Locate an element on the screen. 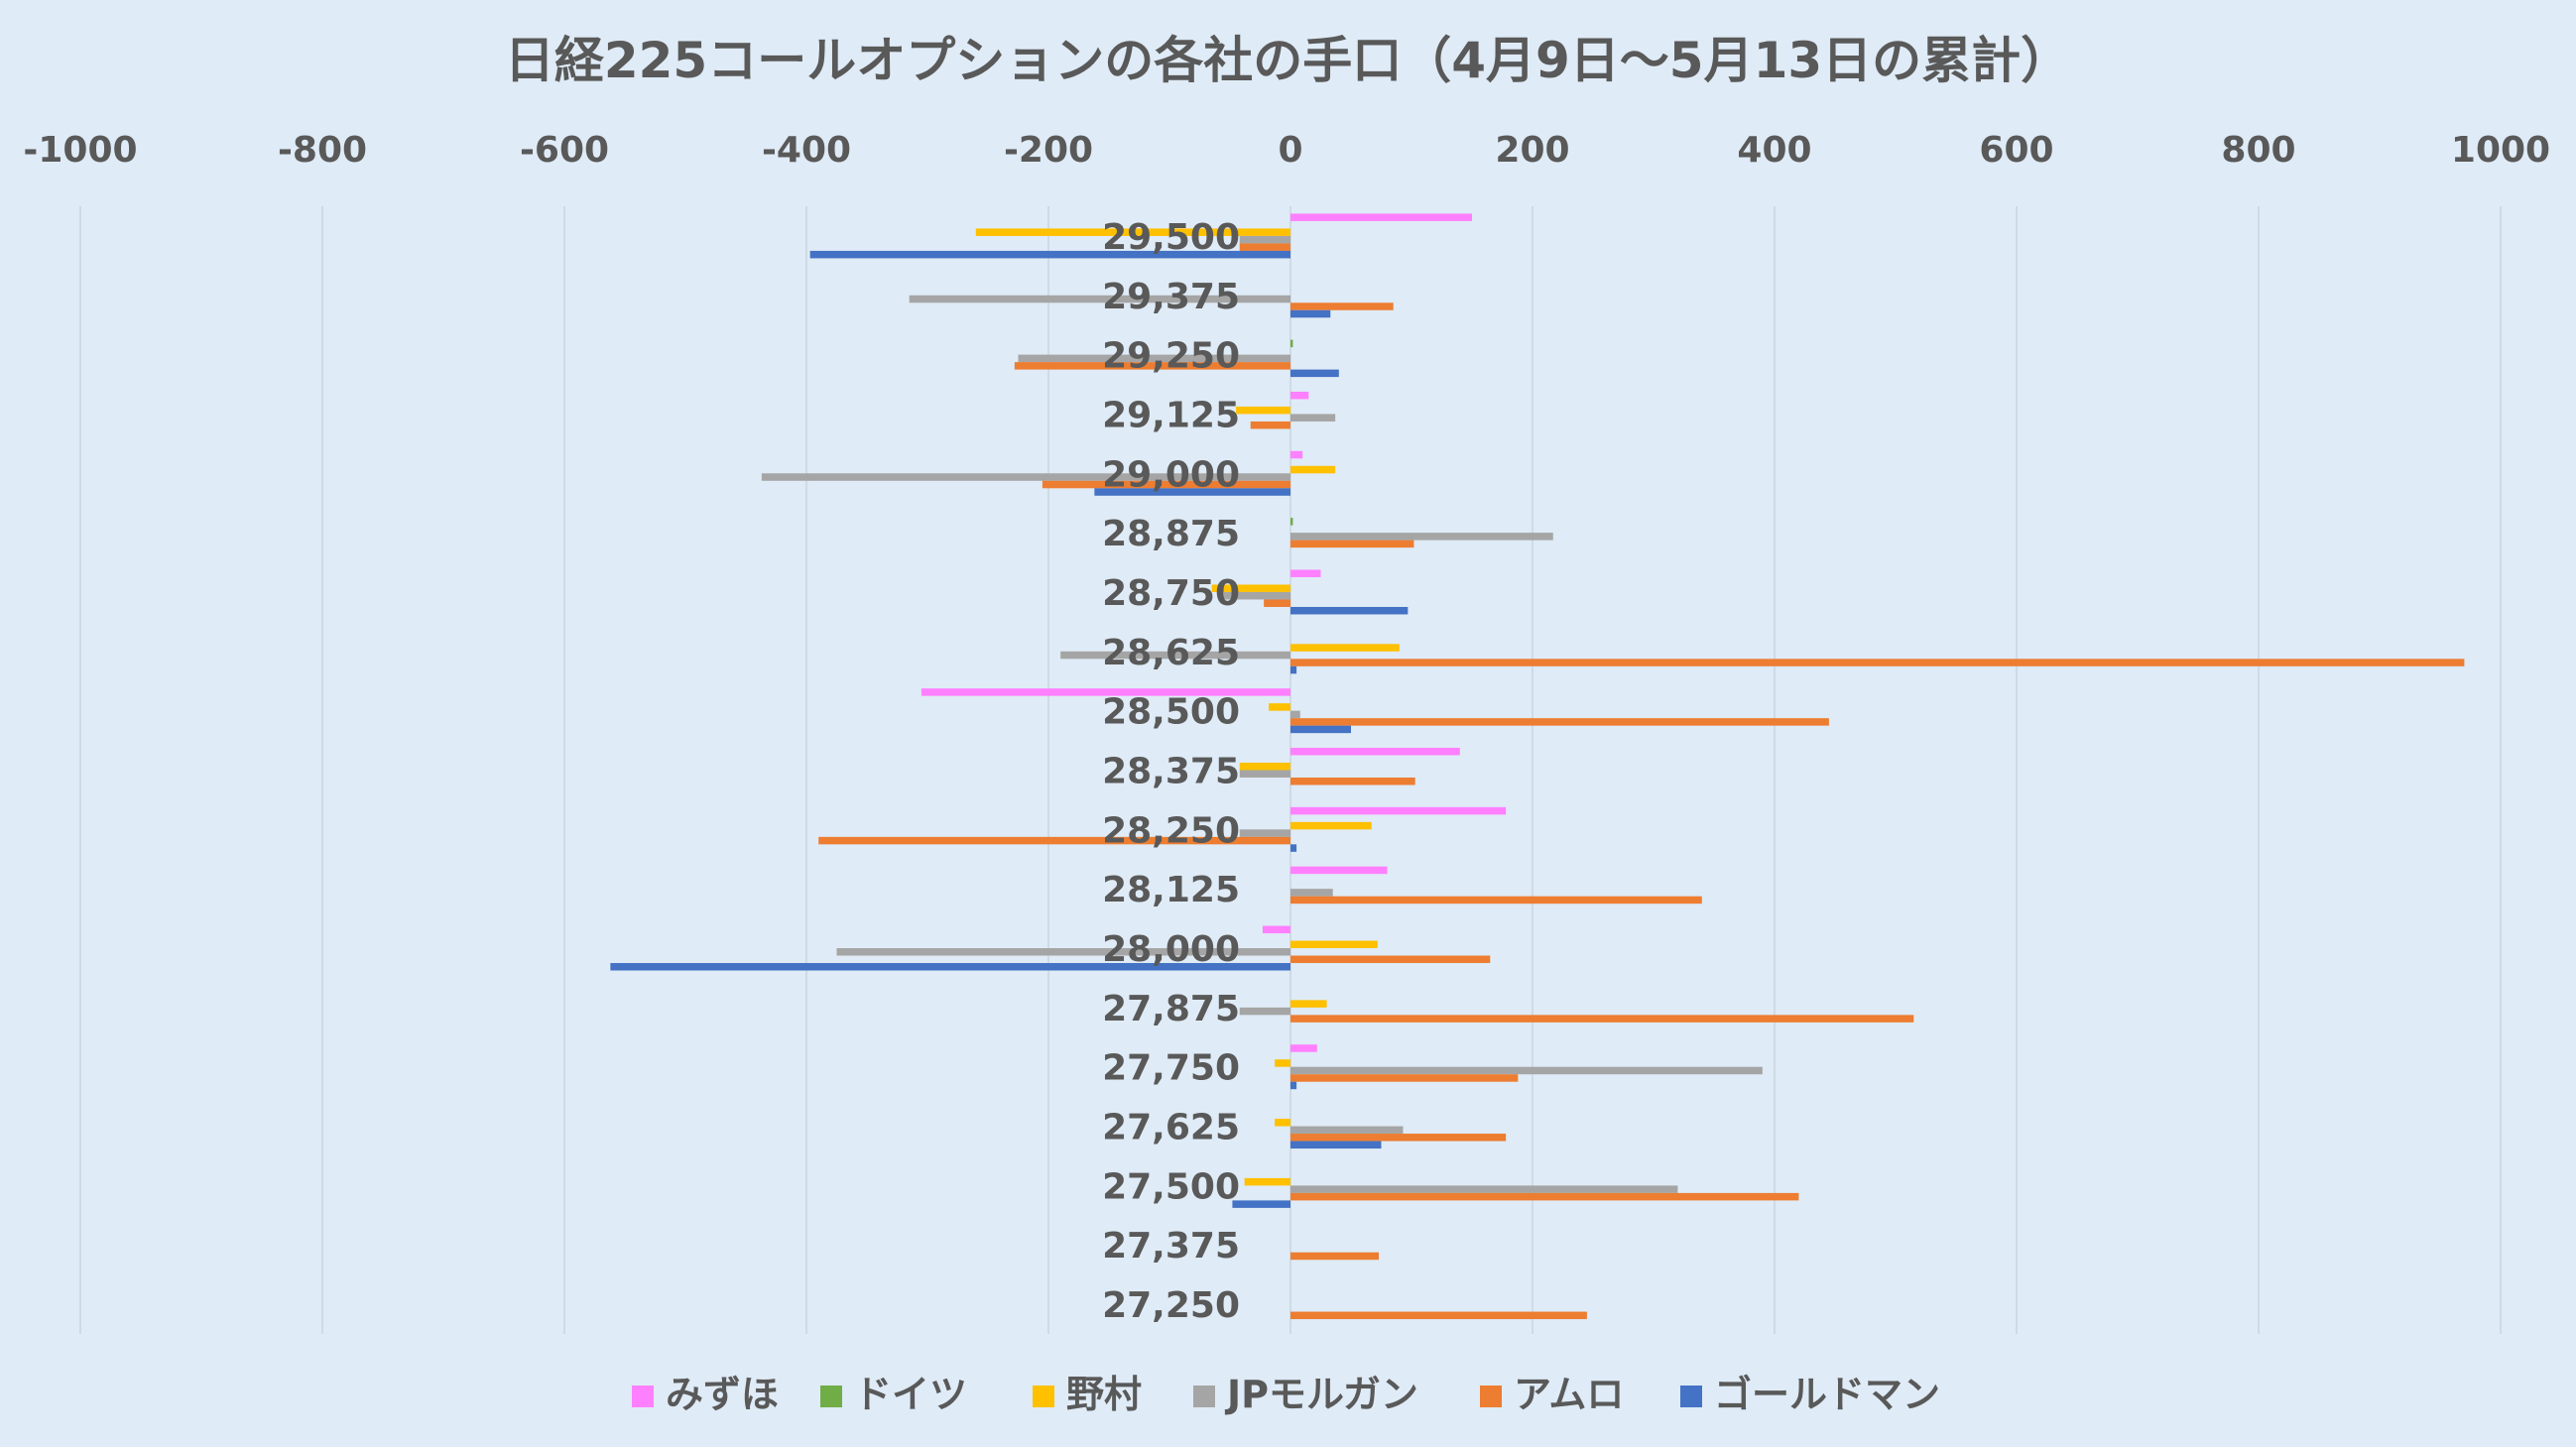 The width and height of the screenshot is (2576, 1447). legend-item: アムロ is located at coordinates (1552, 1394).